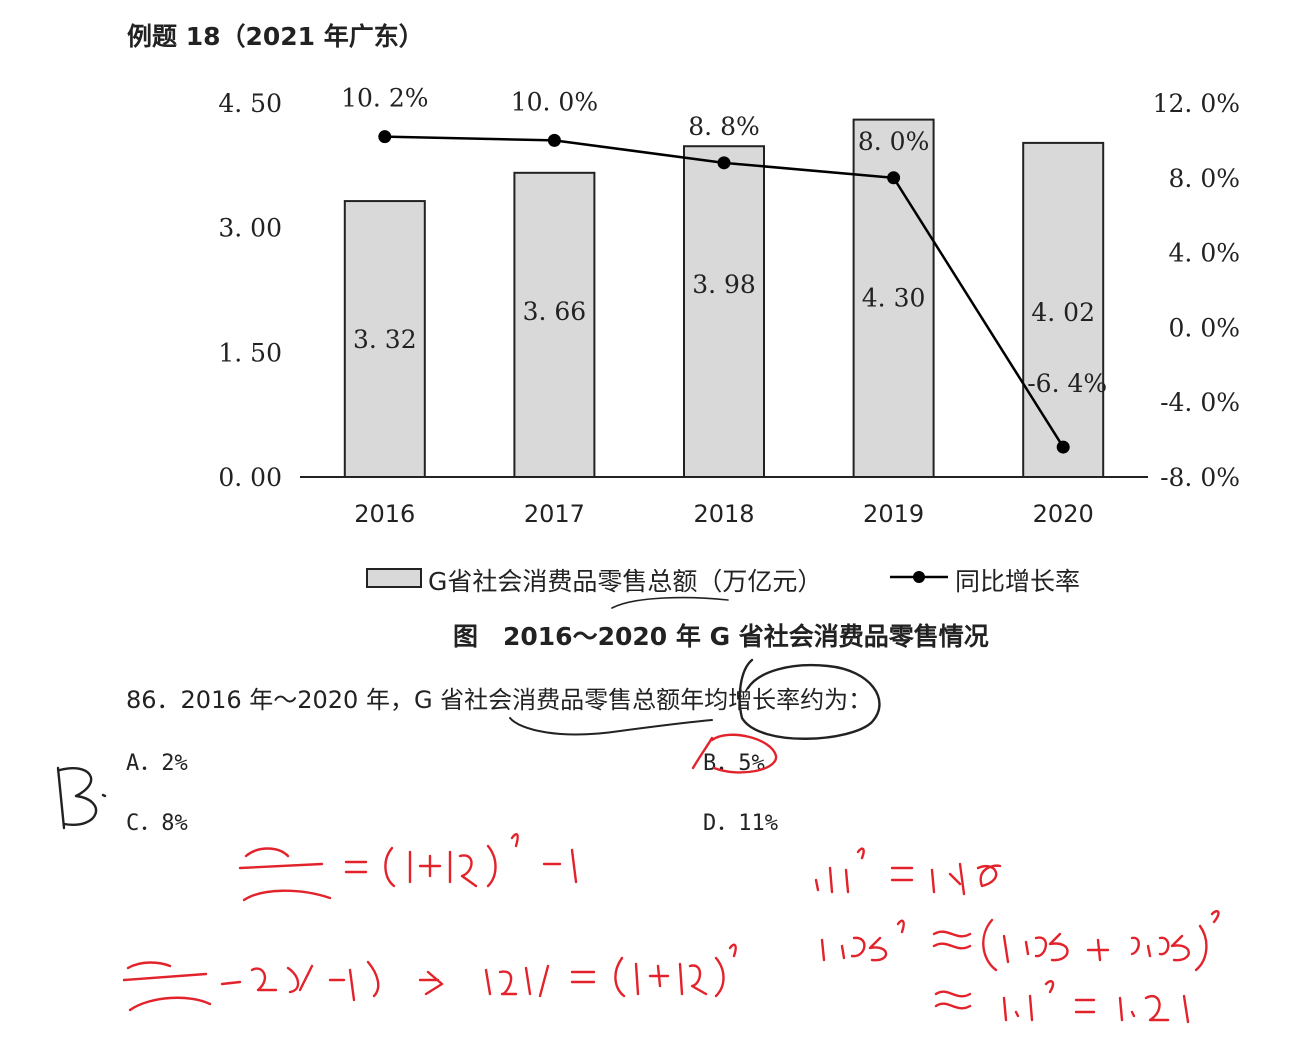 The height and width of the screenshot is (1052, 1295). Describe the element at coordinates (157, 763) in the screenshot. I see `option-a: A．2%` at that location.